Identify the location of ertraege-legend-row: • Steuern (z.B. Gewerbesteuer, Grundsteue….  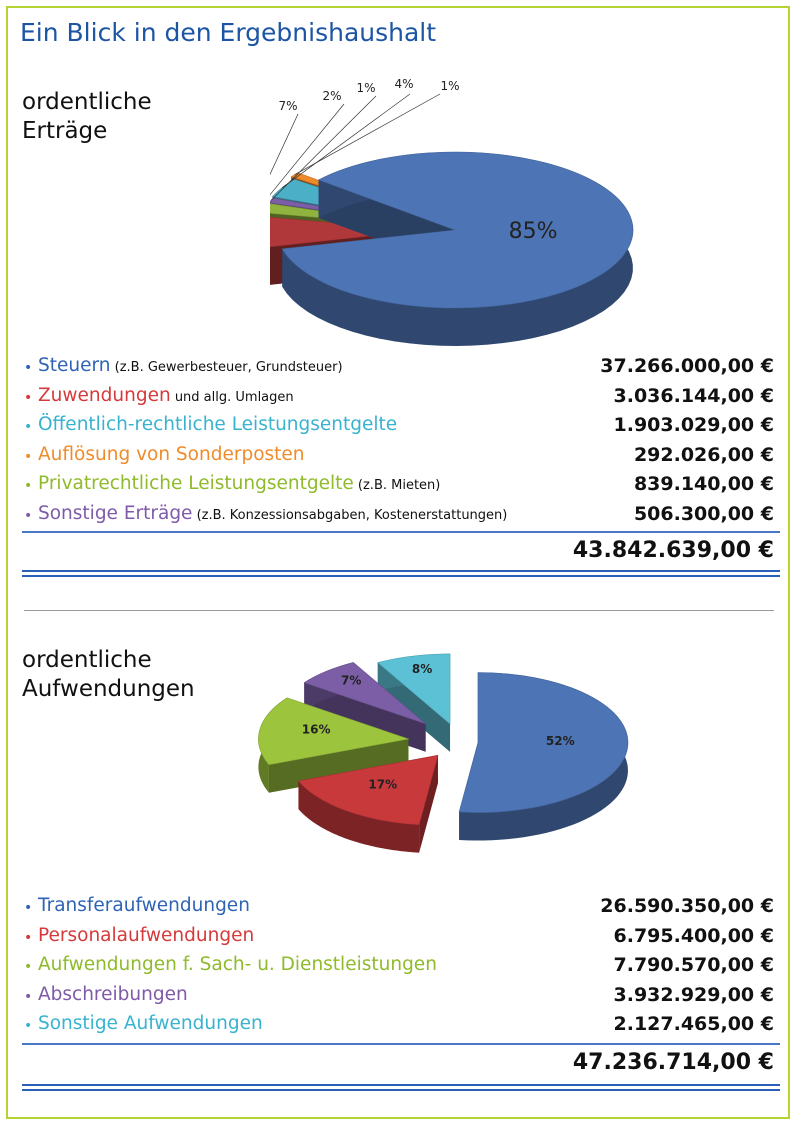
(401, 369).